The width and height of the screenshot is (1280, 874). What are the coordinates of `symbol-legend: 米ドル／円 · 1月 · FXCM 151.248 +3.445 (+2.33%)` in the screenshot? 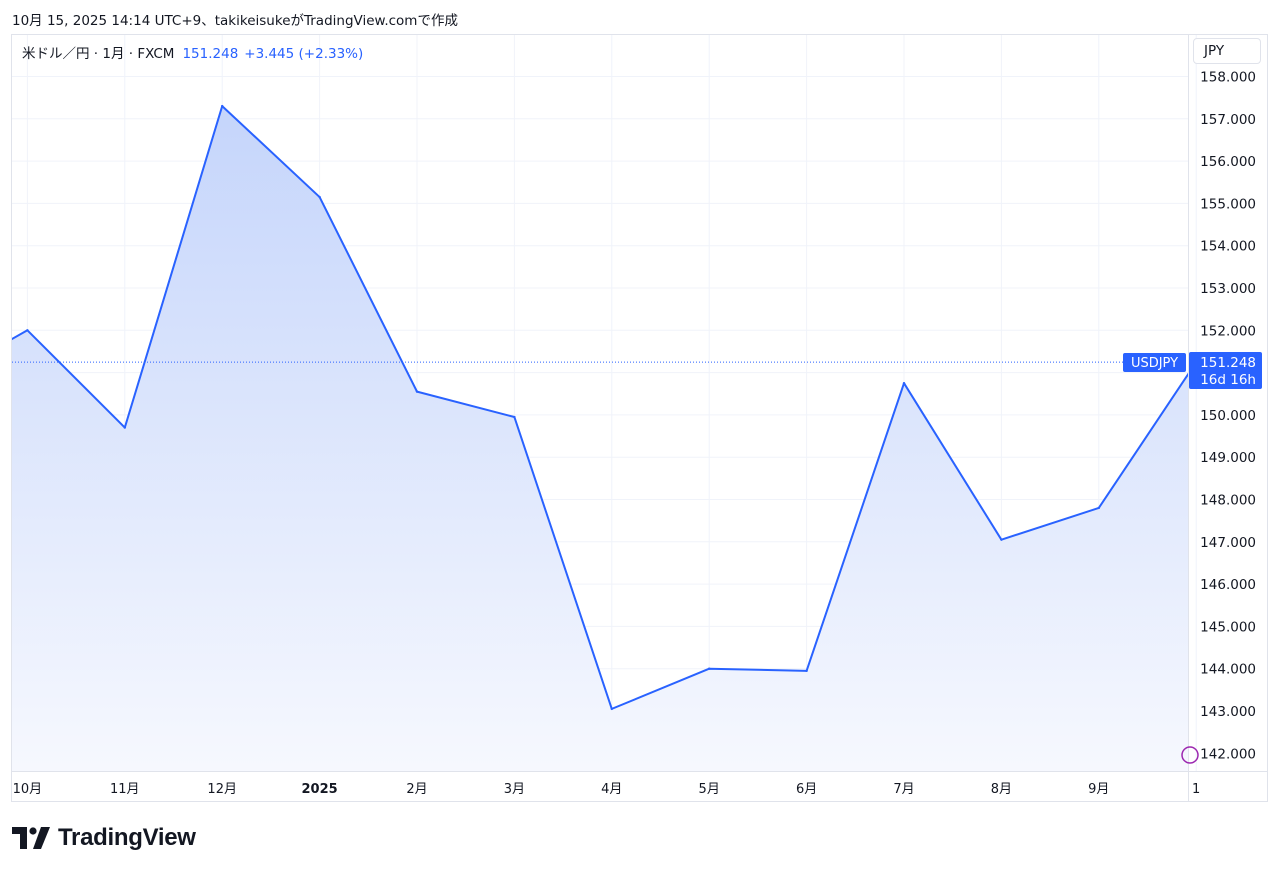 It's located at (192, 52).